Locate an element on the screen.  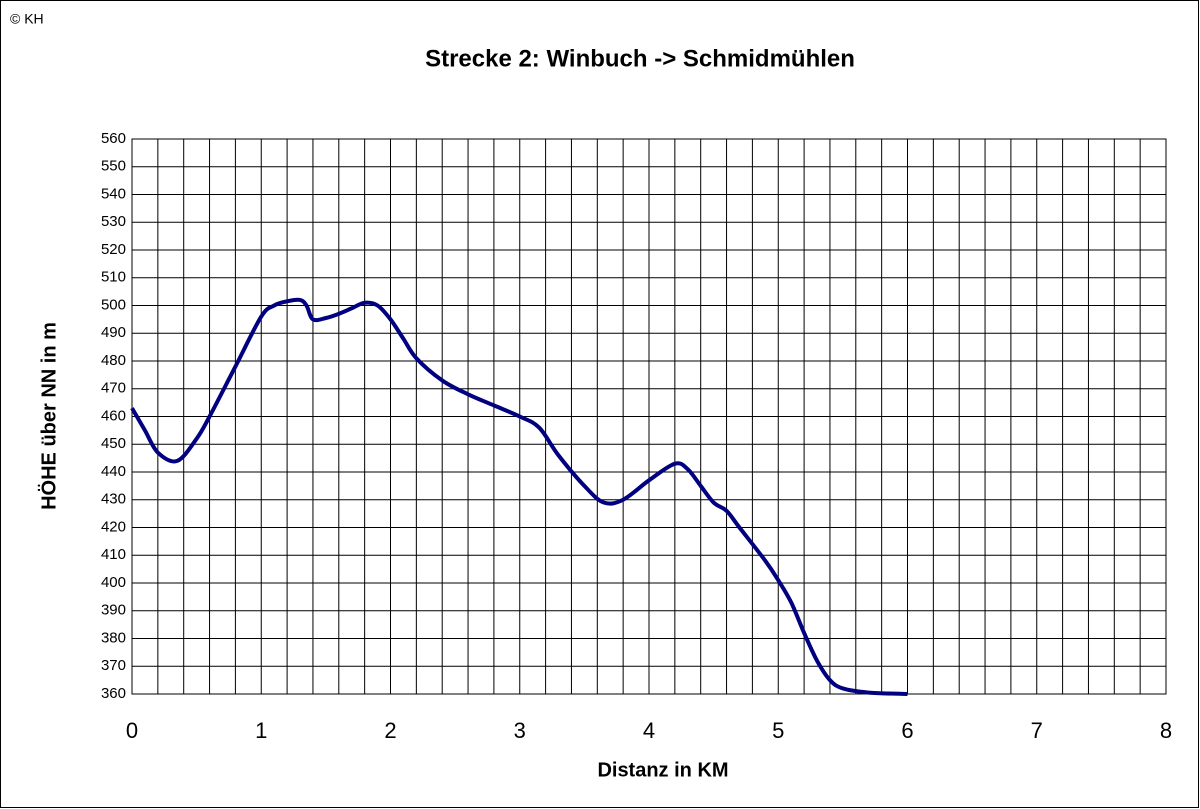
y-tick-label: 470 is located at coordinates (113, 388).